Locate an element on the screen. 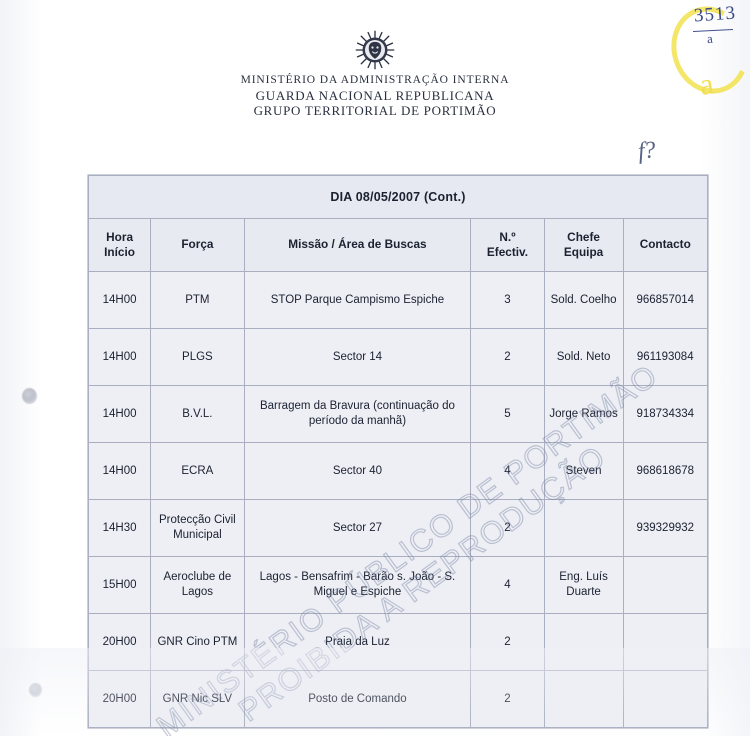 The image size is (750, 736). cell-hora-inicio: 14H30 is located at coordinates (119, 528).